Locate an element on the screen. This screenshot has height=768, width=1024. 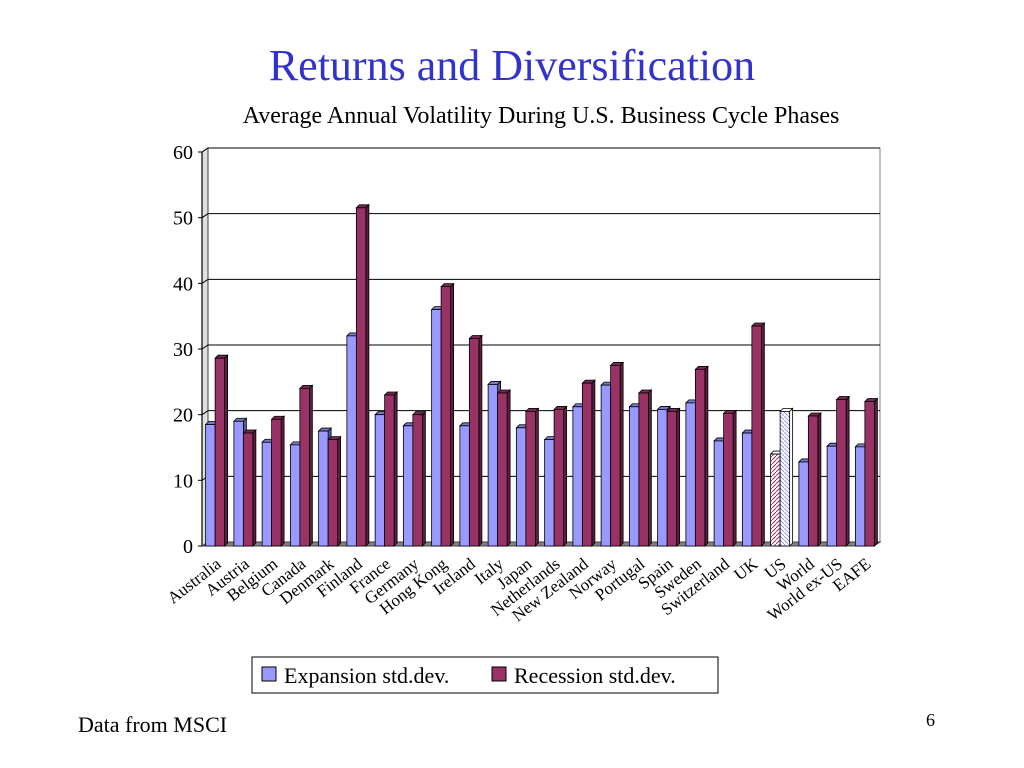
bar-recession-us is located at coordinates (786, 477).